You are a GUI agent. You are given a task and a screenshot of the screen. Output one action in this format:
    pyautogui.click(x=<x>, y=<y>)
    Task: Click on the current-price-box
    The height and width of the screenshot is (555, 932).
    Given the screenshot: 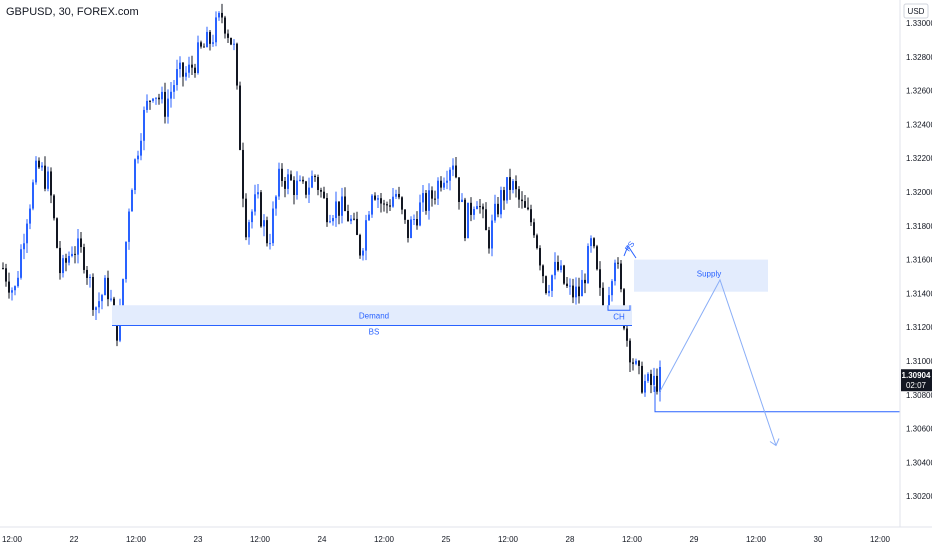 What is the action you would take?
    pyautogui.click(x=916, y=380)
    